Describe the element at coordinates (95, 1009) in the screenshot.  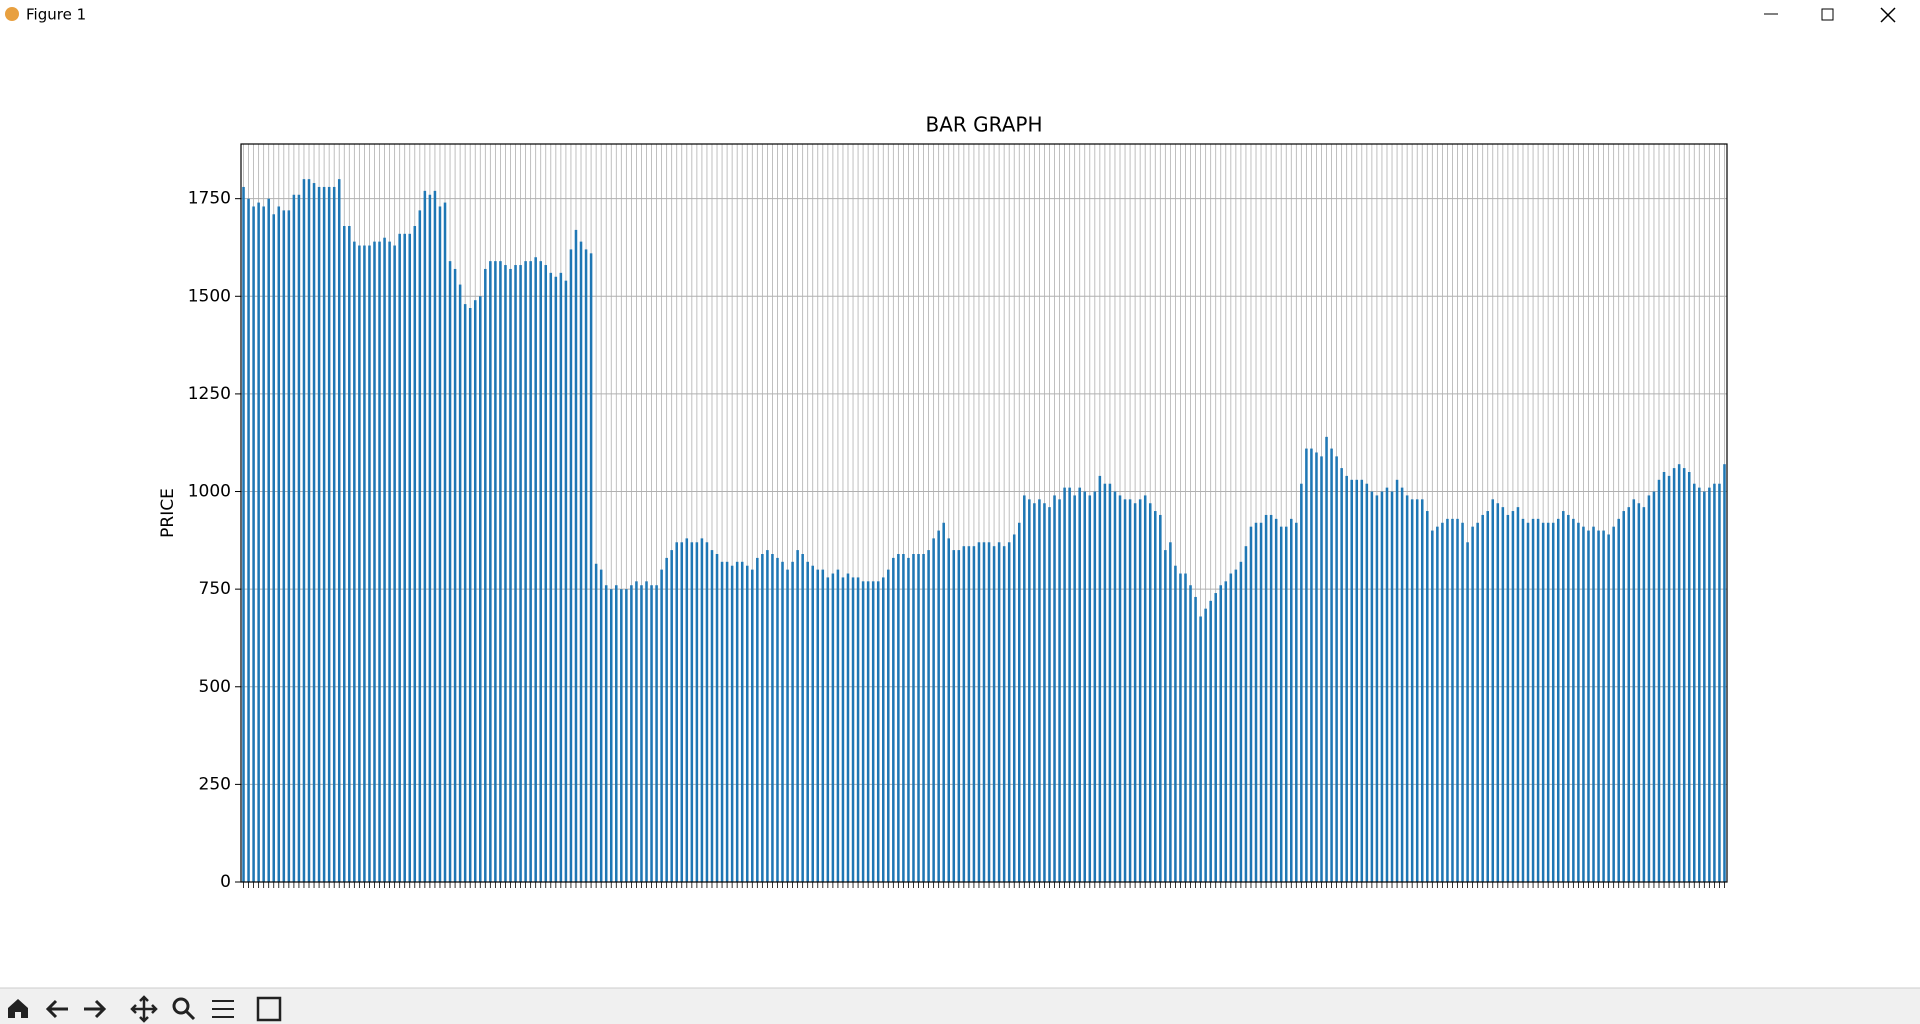
I see `forward-button` at that location.